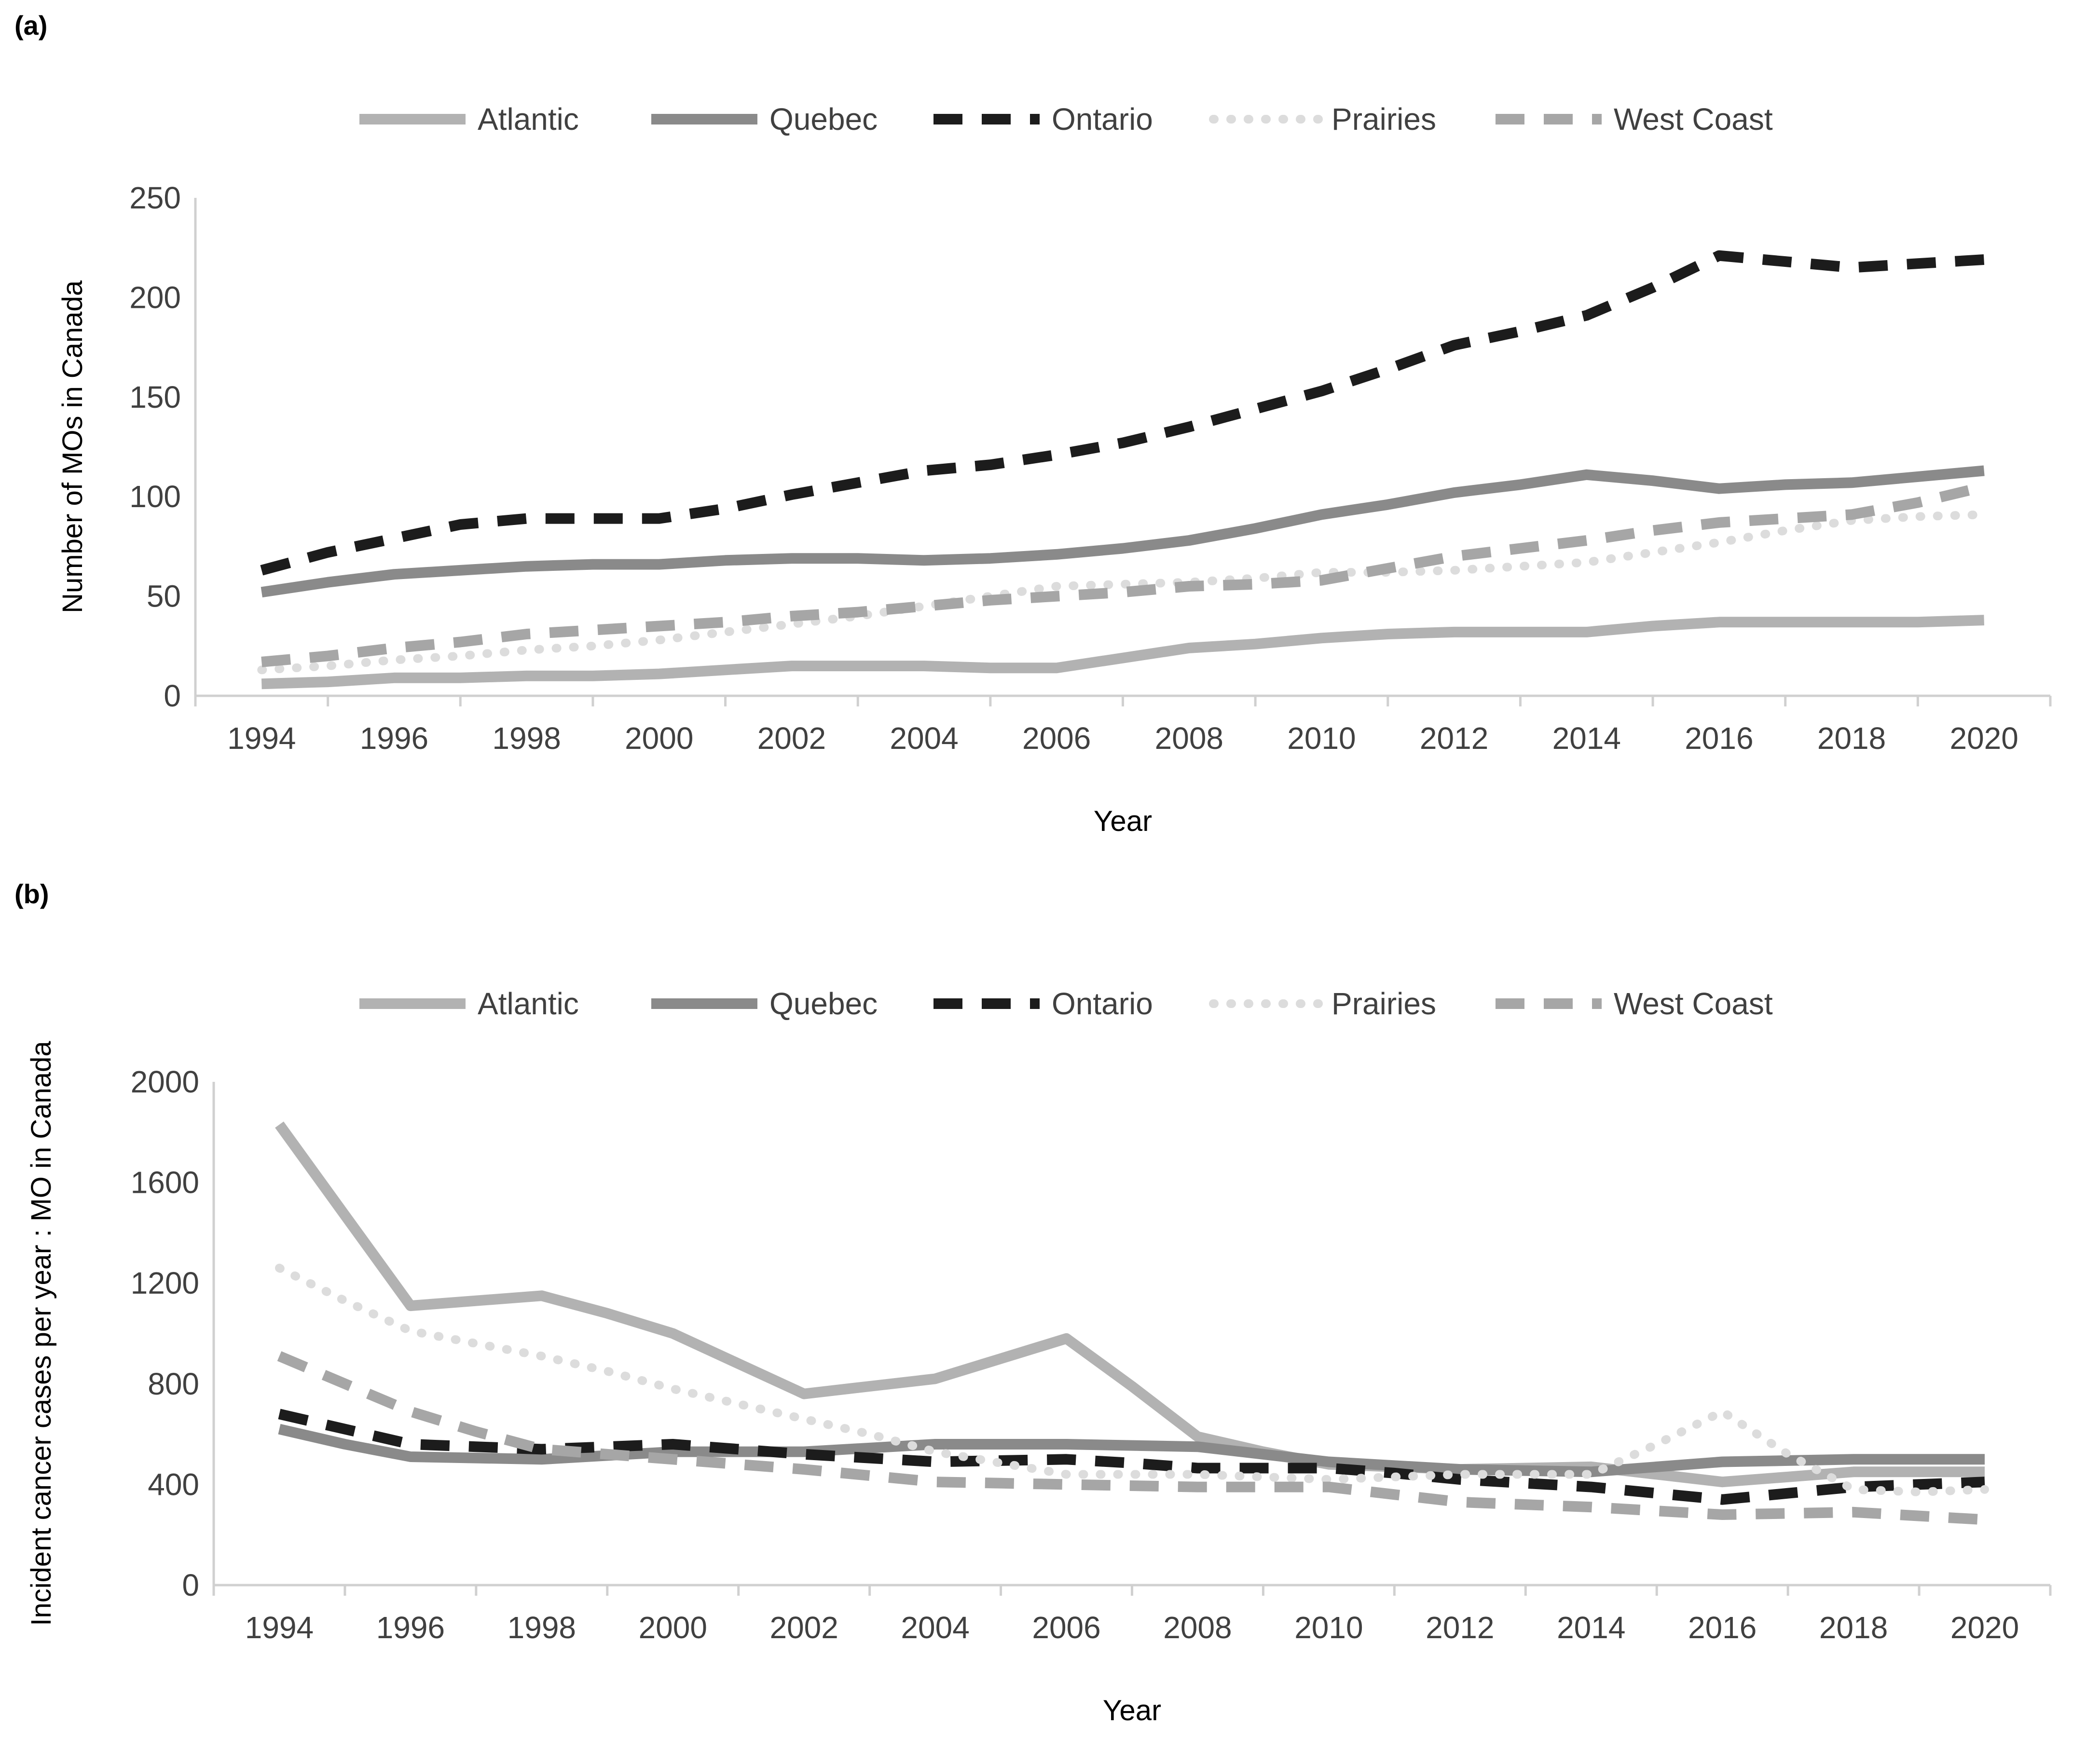 The image size is (2100, 1740). I want to click on legend-item-ontario: Ontario, so click(1043, 119).